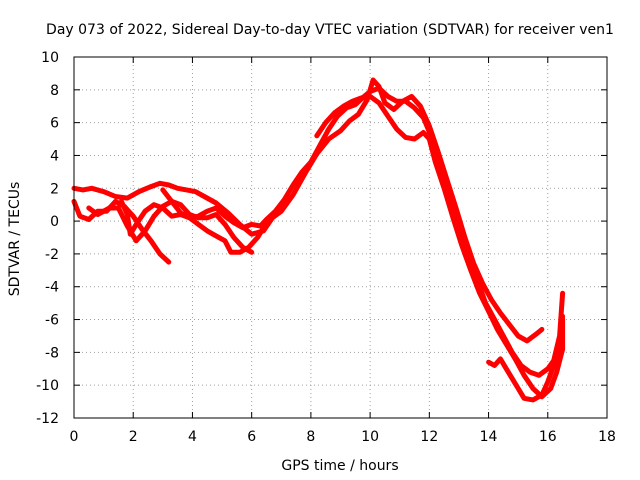 This screenshot has height=480, width=640. I want to click on y-tick-label: -10, so click(47, 386).